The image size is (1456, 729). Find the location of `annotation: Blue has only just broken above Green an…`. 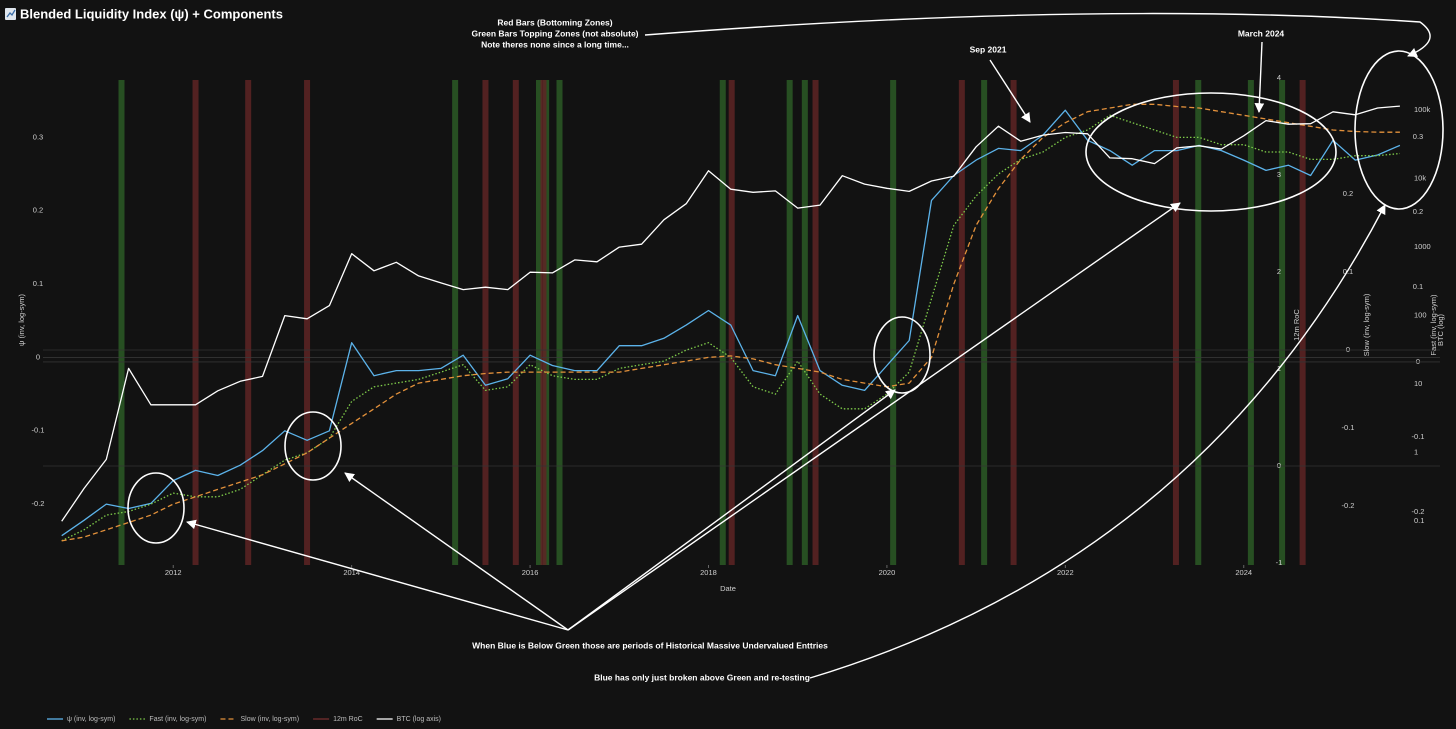

annotation: Blue has only just broken above Green an… is located at coordinates (702, 677).